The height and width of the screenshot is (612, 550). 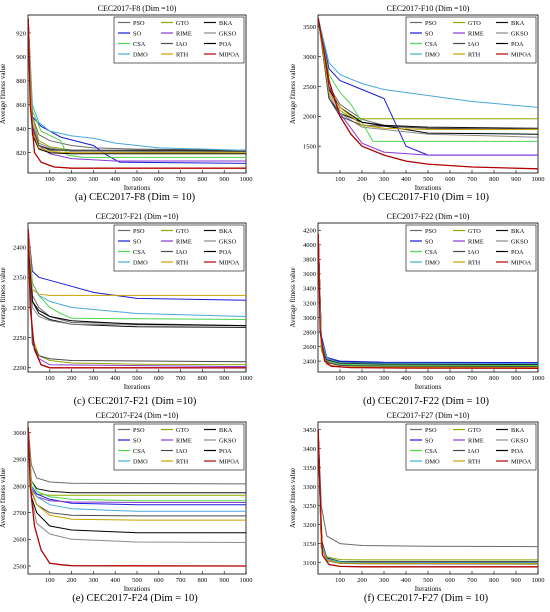 What do you see at coordinates (428, 73) in the screenshot?
I see `series-line-iao` at bounding box center [428, 73].